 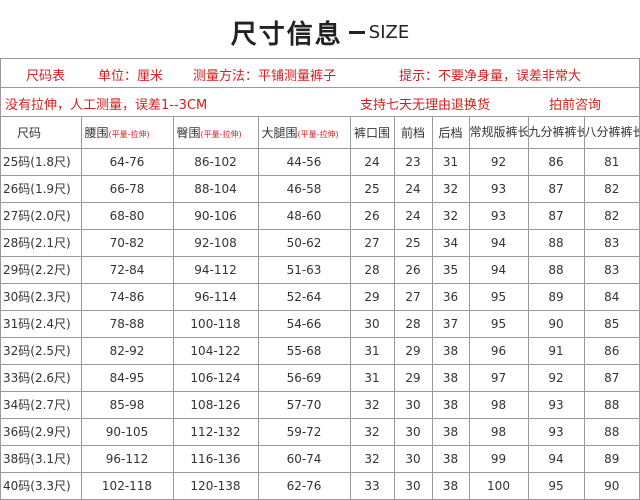 What do you see at coordinates (498, 377) in the screenshot?
I see `regular-length-cell: 97` at bounding box center [498, 377].